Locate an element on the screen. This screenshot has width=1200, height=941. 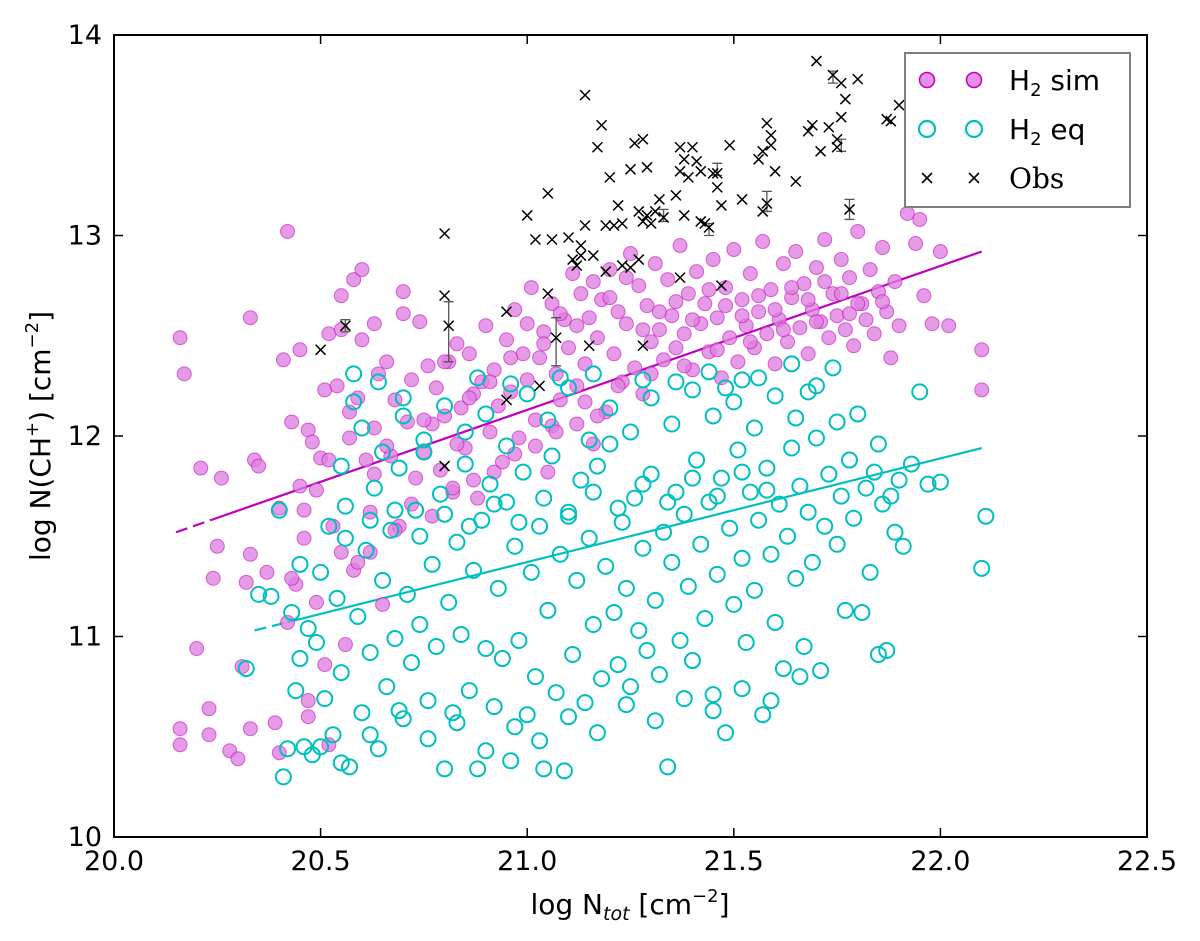
x-axis-label-sup: −2 is located at coordinates (705, 896).